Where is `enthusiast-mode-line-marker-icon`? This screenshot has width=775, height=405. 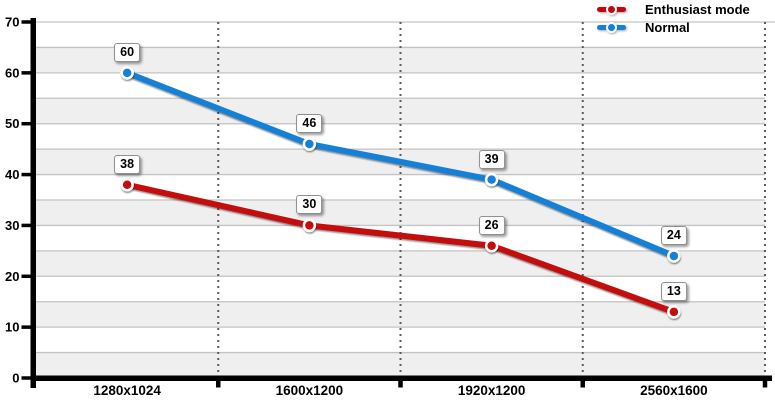 enthusiast-mode-line-marker-icon is located at coordinates (617, 9).